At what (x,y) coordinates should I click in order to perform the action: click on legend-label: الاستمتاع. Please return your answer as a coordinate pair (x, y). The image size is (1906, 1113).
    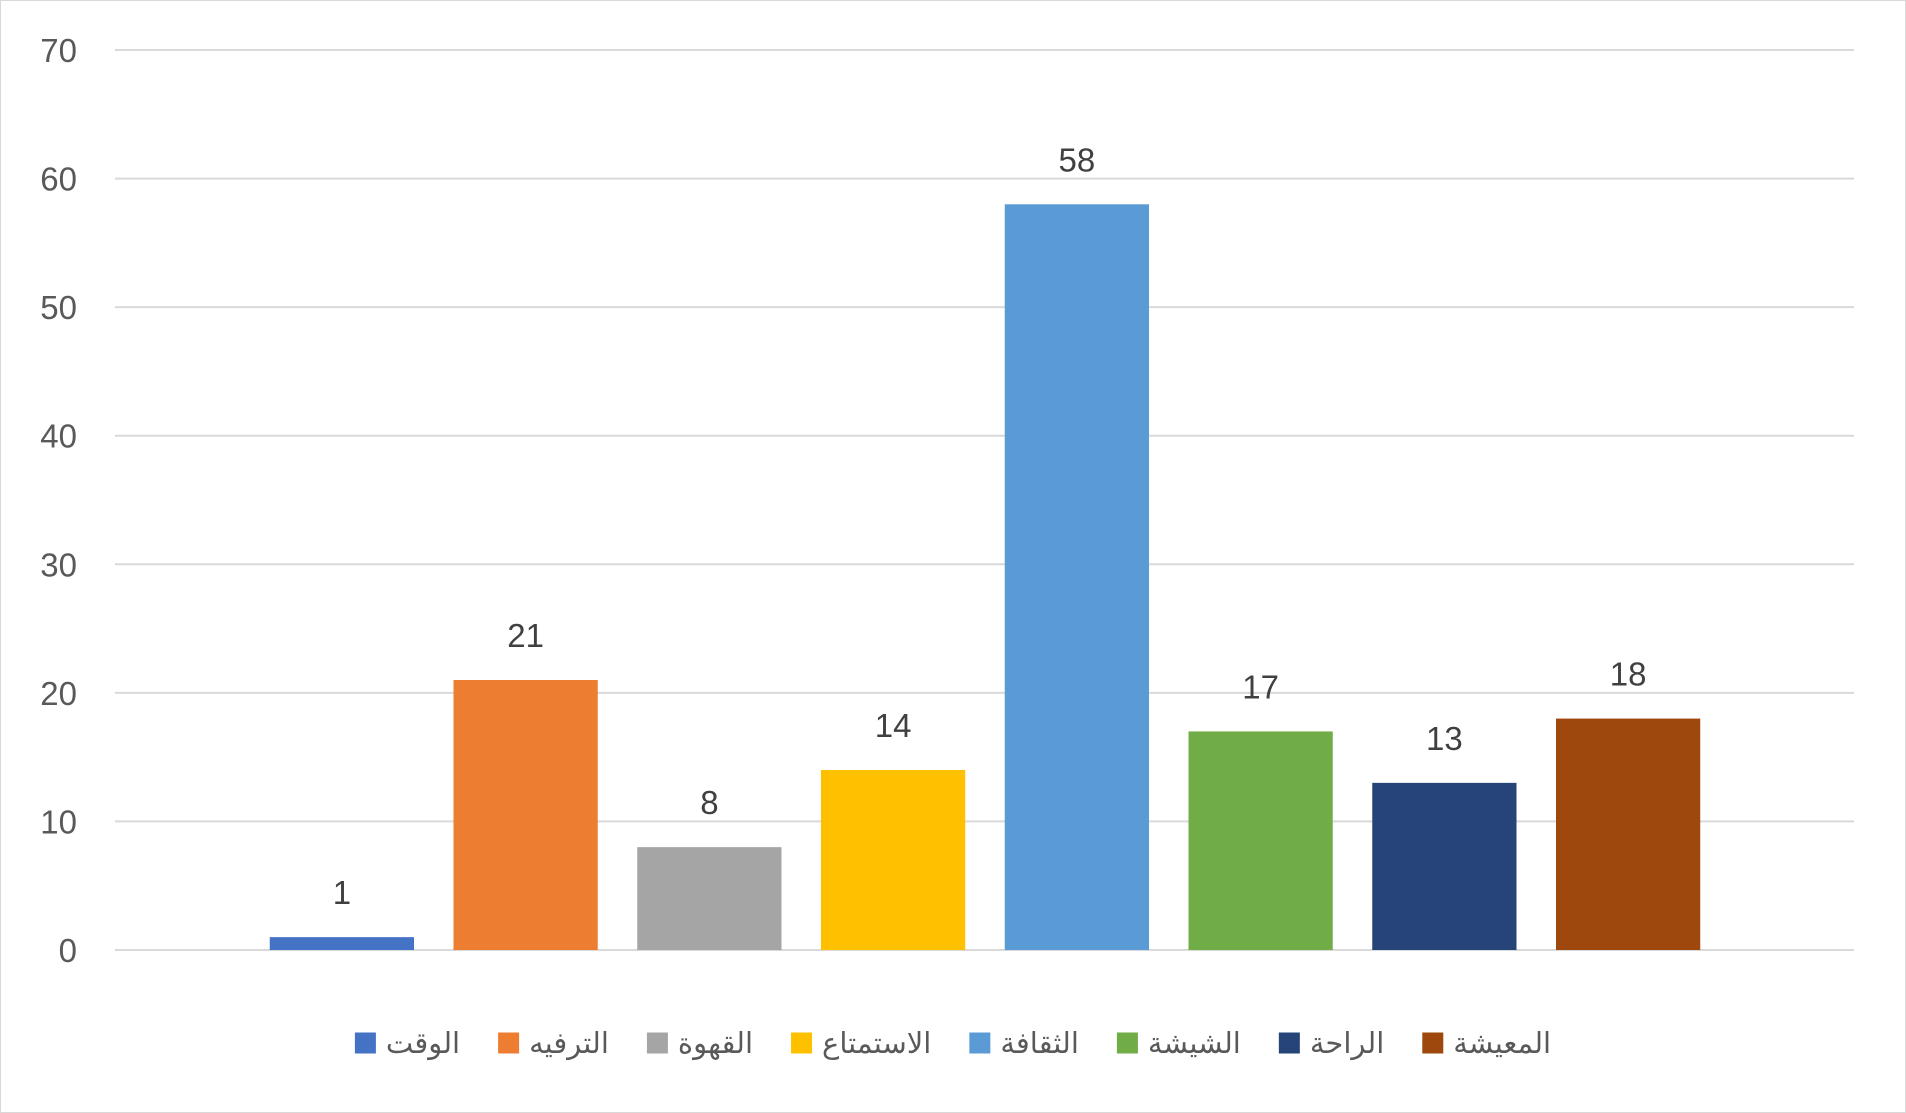
    Looking at the image, I should click on (876, 1043).